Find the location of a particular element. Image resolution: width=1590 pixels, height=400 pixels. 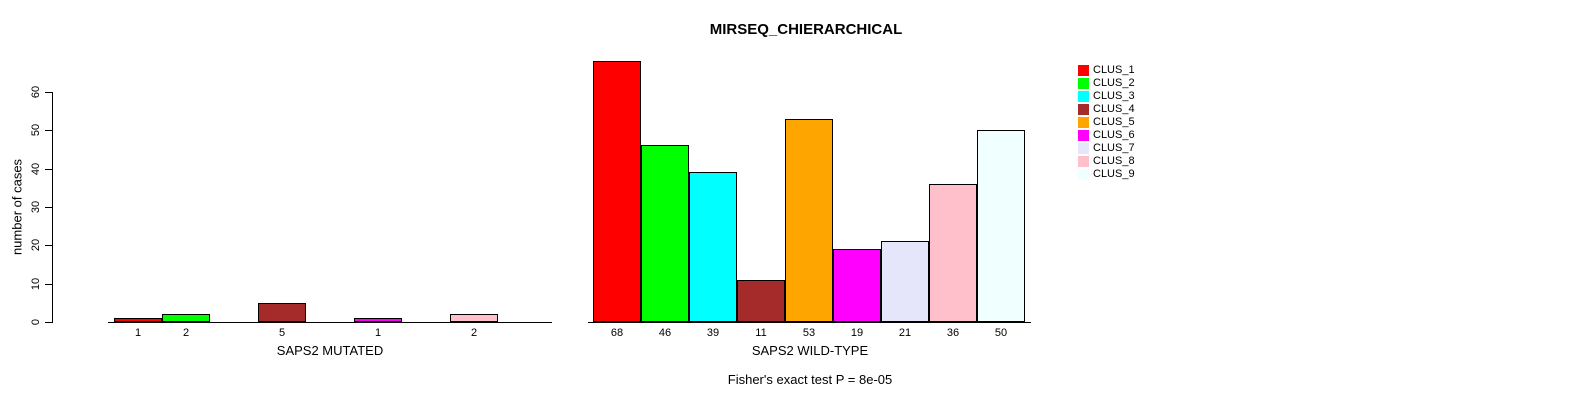

legend-label-clus_6: CLUS_6 is located at coordinates (1114, 135).